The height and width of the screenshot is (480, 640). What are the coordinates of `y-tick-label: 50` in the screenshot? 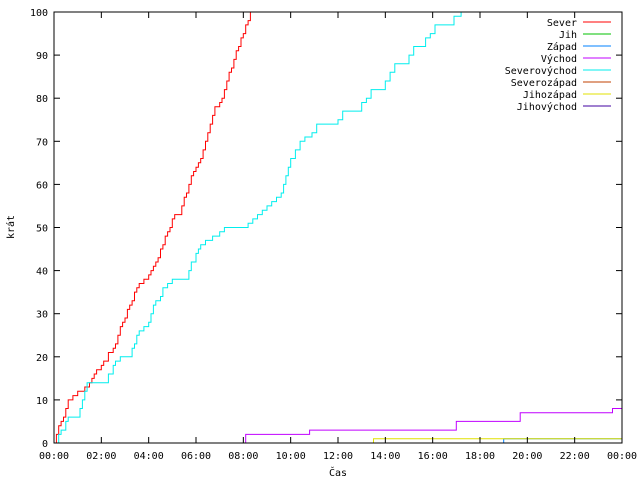 It's located at (42, 229).